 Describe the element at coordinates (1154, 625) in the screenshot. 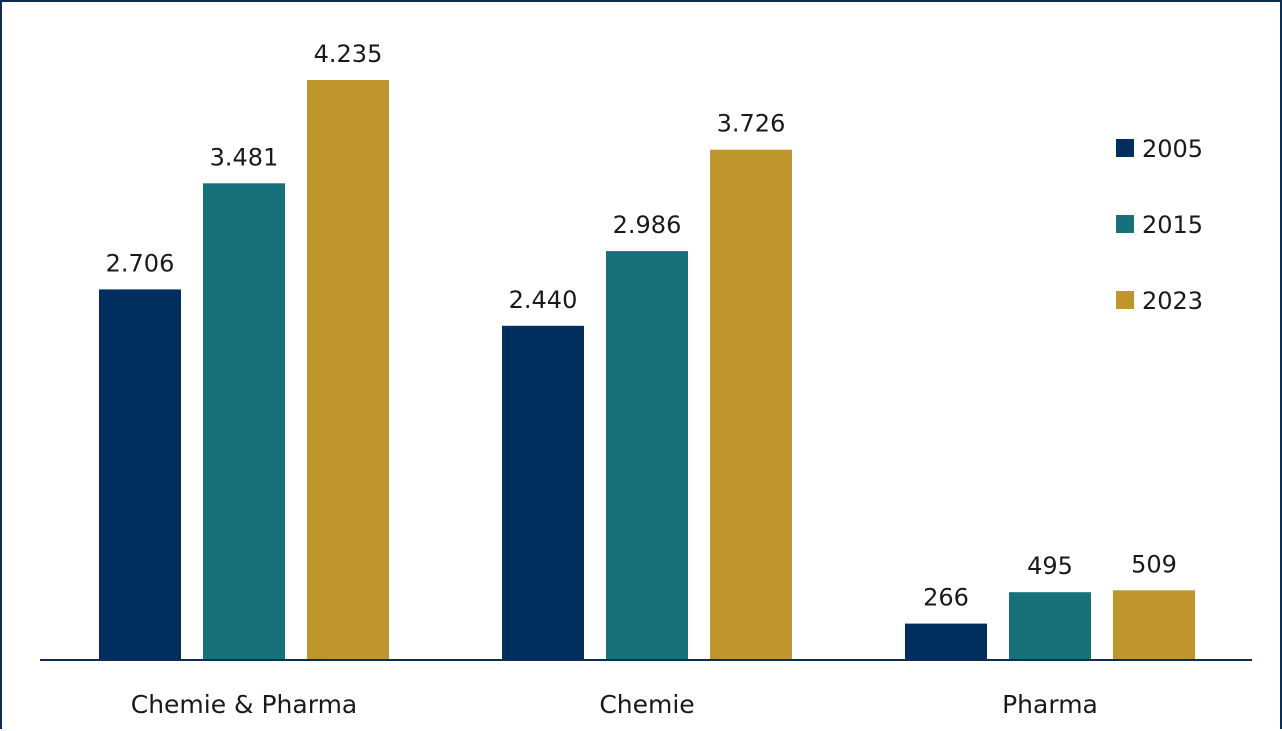

I see `bar-pharma-2023` at that location.